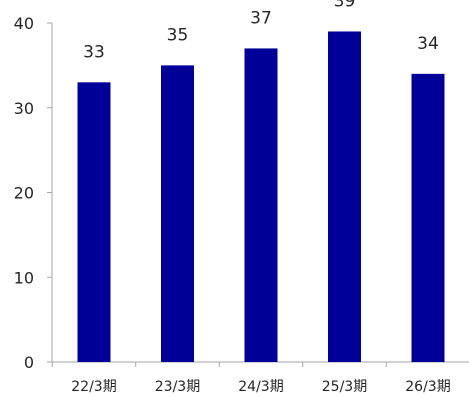  Describe the element at coordinates (345, 5) in the screenshot. I see `data-label: 39` at that location.